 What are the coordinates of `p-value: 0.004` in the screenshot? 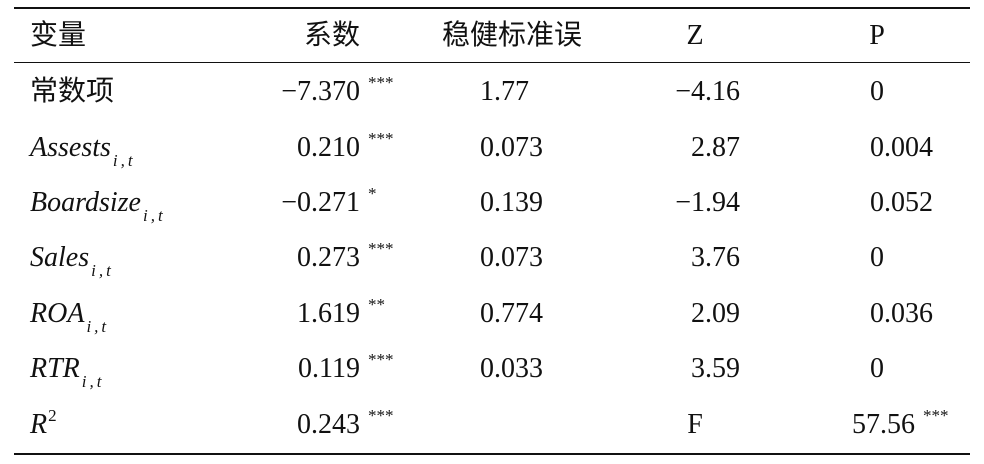 It's located at (901, 147).